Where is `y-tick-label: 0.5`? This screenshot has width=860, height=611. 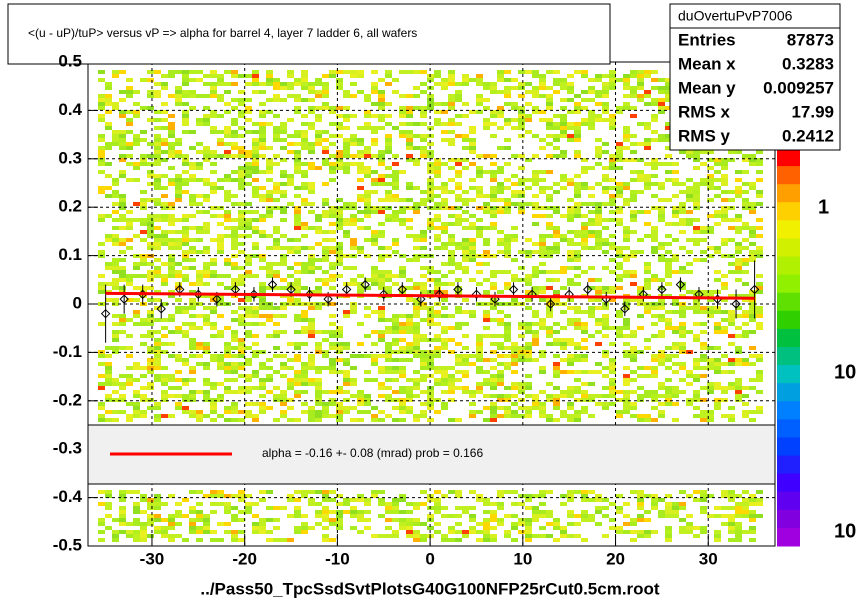 y-tick-label: 0.5 is located at coordinates (70, 60).